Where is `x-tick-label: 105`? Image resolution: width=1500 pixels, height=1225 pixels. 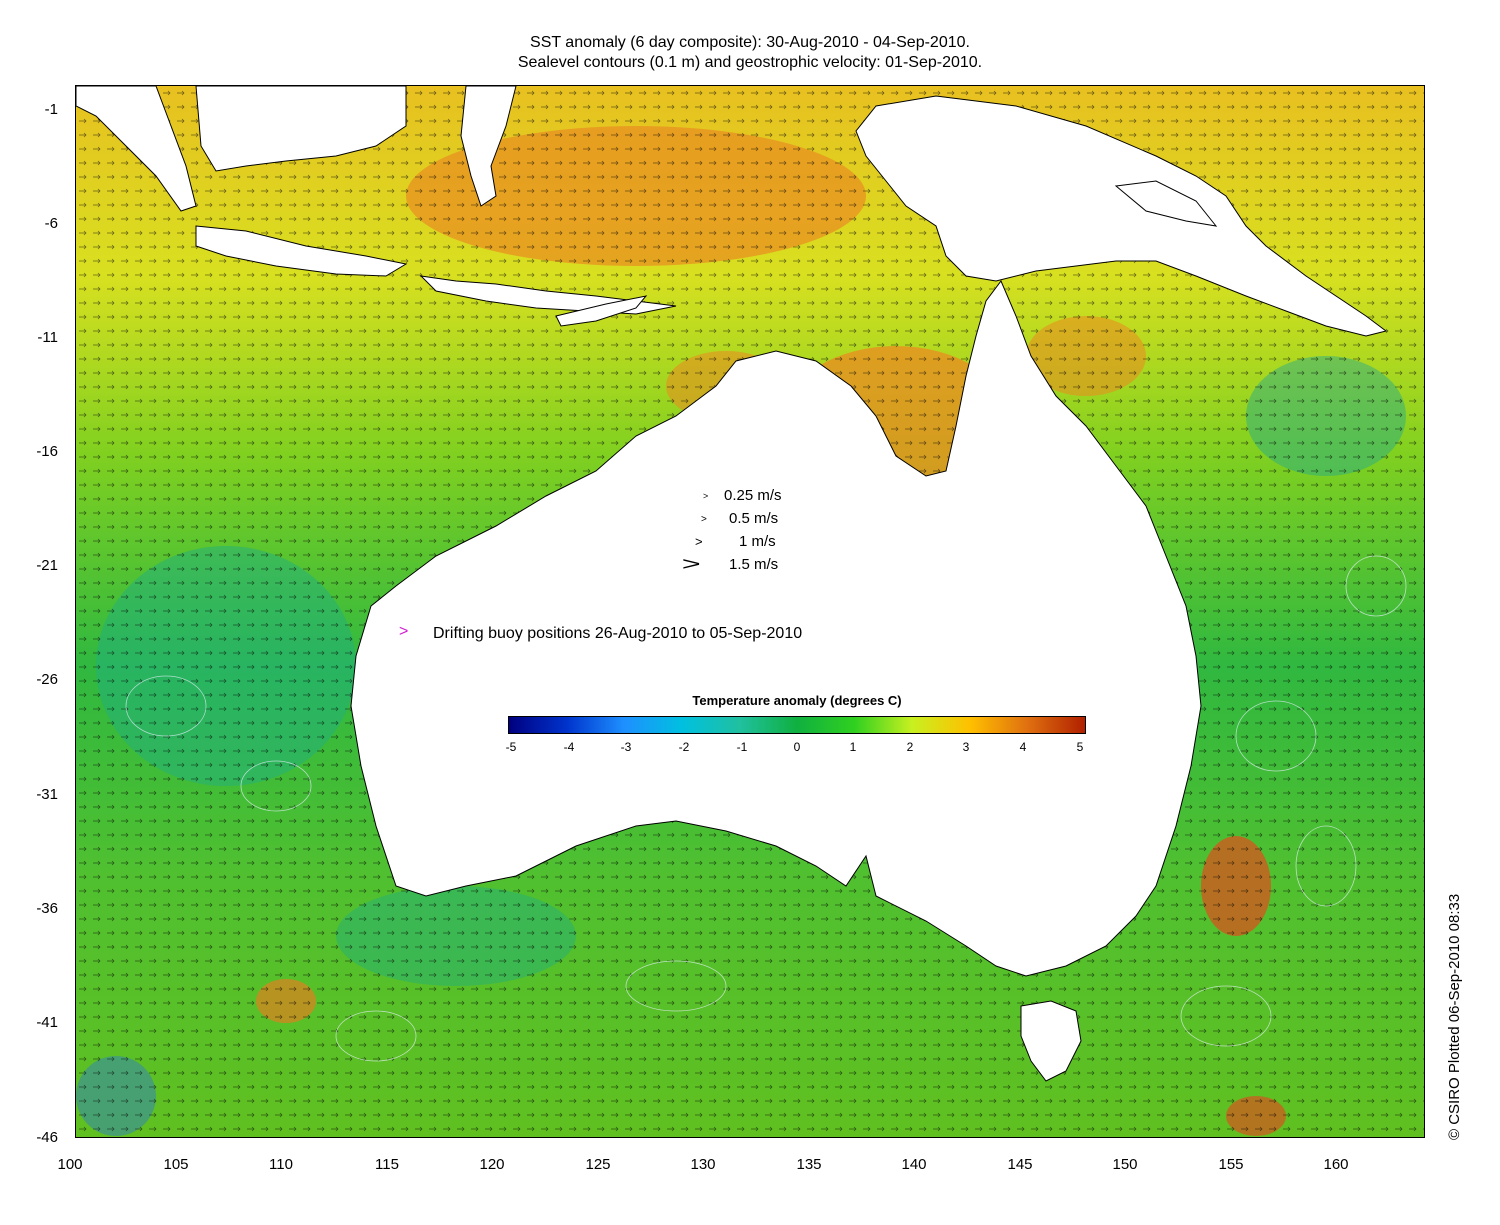 x-tick-label: 105 is located at coordinates (176, 1164).